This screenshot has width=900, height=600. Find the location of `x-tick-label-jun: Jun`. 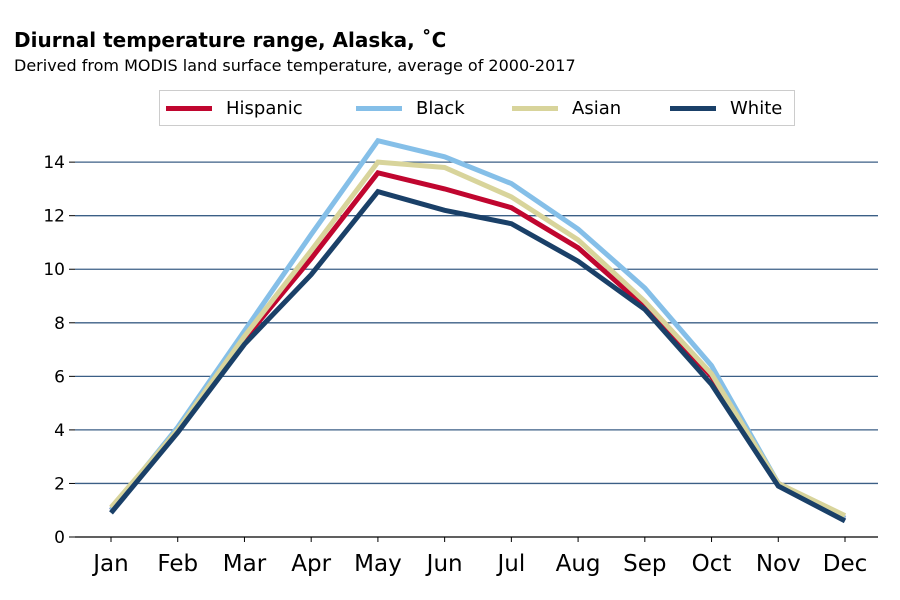

x-tick-label-jun: Jun is located at coordinates (444, 564).